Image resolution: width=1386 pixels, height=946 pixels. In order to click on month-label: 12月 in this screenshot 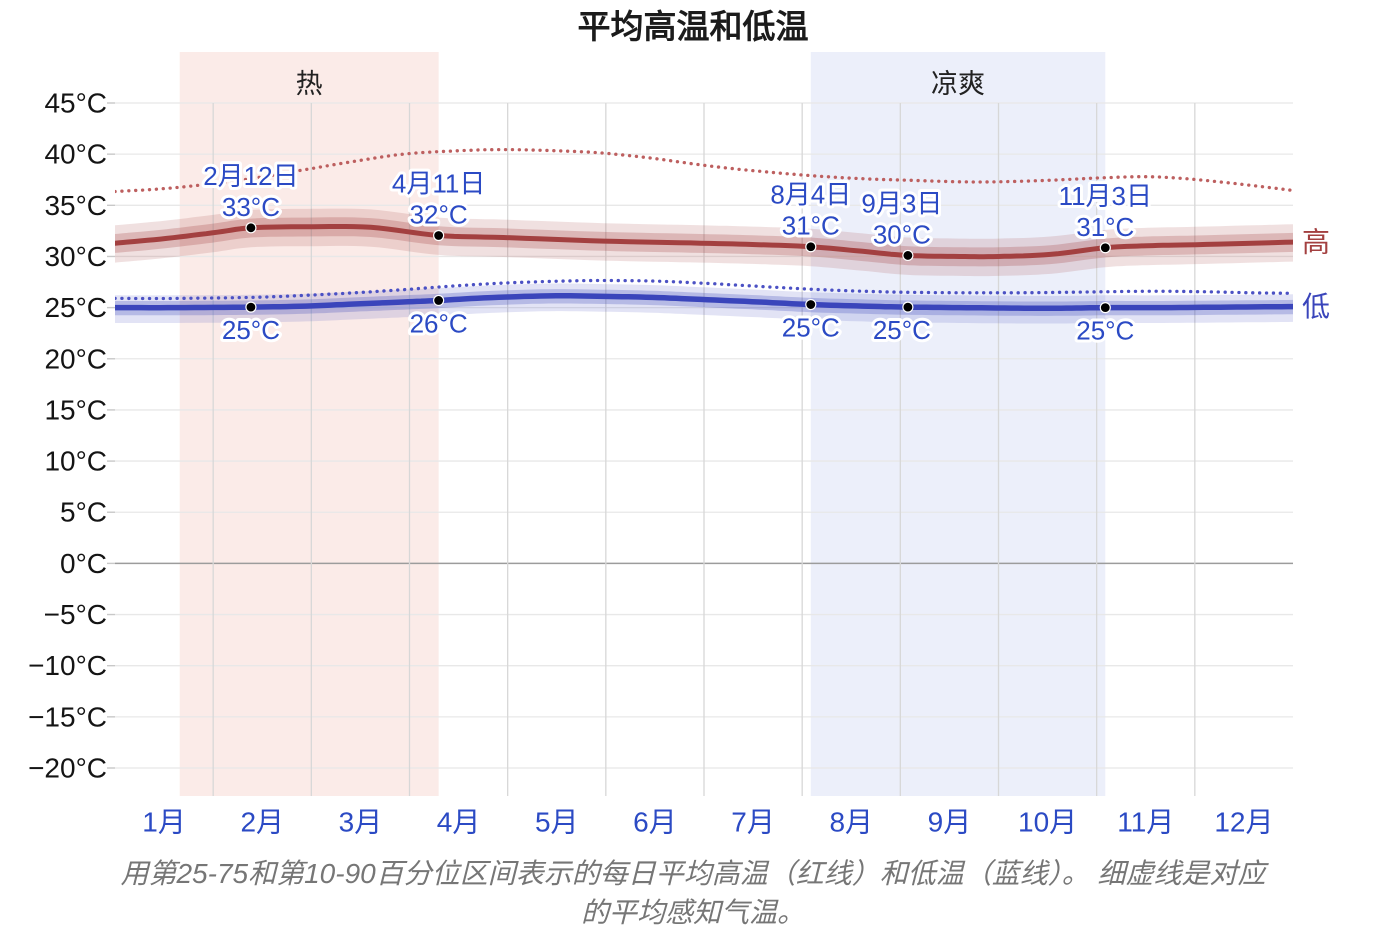, I will do `click(1243, 822)`.